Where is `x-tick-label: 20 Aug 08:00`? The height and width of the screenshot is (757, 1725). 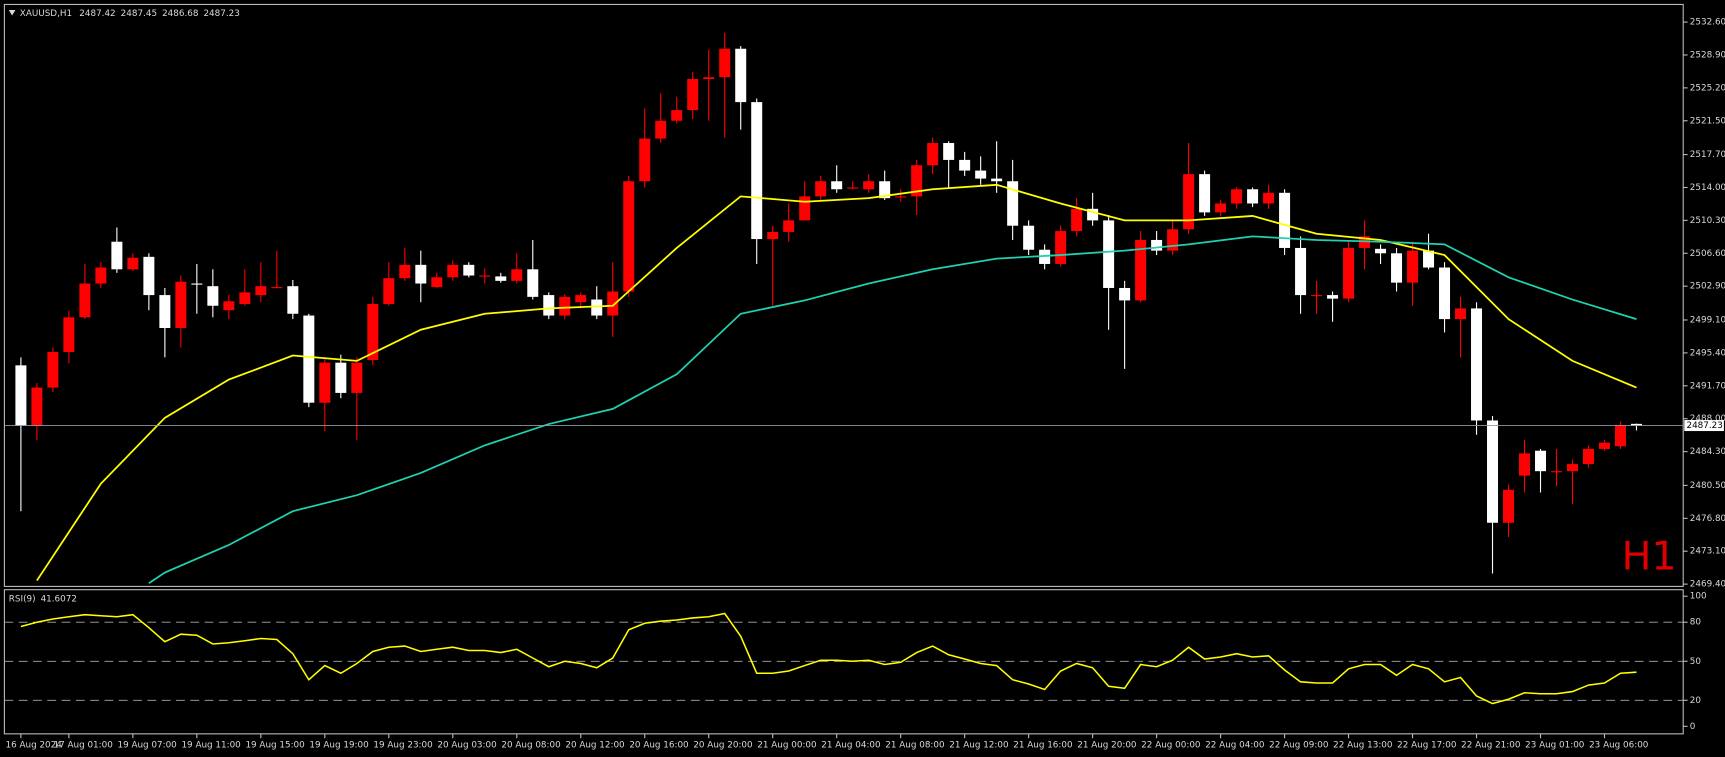
x-tick-label: 20 Aug 08:00 is located at coordinates (531, 745).